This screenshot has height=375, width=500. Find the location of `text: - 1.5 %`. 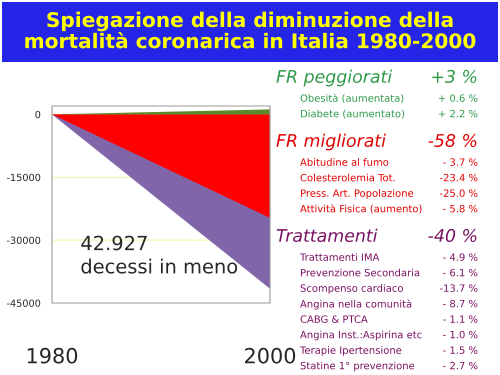

text: - 1.5 % is located at coordinates (460, 350).